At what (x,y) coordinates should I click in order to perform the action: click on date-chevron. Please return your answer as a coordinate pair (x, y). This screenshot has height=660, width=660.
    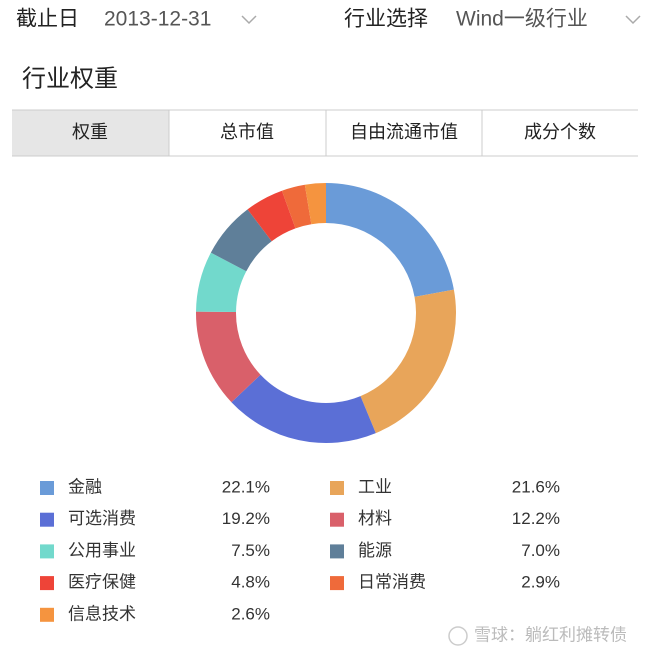
    Looking at the image, I should click on (249, 20).